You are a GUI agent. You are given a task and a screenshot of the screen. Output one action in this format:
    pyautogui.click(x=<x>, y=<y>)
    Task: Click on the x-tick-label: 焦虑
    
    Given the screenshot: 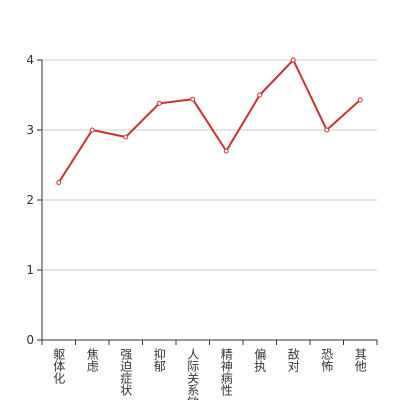 What is the action you would take?
    pyautogui.click(x=92, y=360)
    